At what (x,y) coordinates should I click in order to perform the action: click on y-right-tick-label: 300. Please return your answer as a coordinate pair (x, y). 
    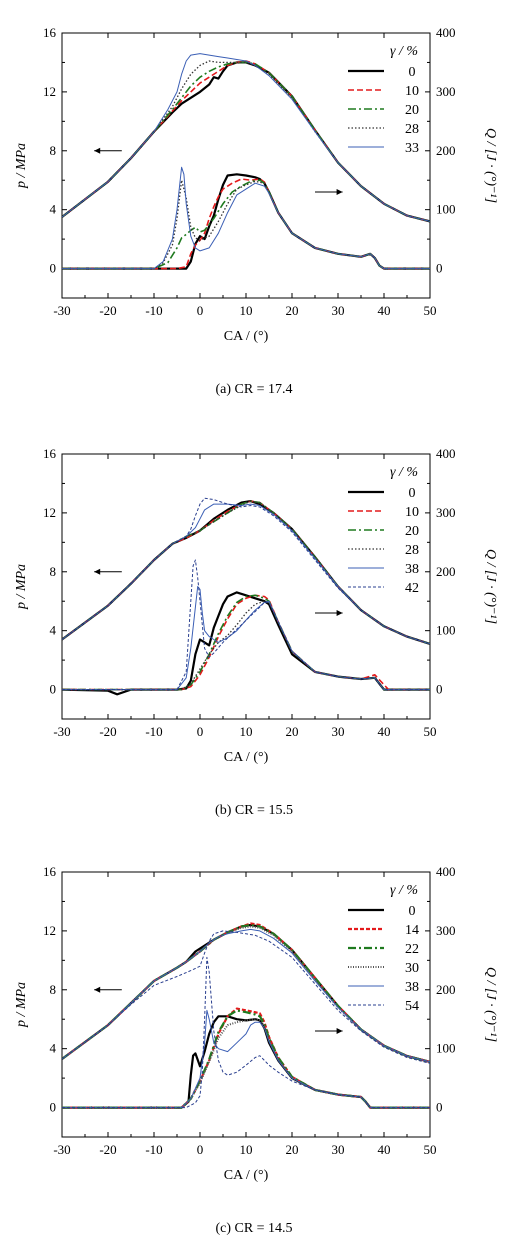
    Looking at the image, I should click on (446, 512).